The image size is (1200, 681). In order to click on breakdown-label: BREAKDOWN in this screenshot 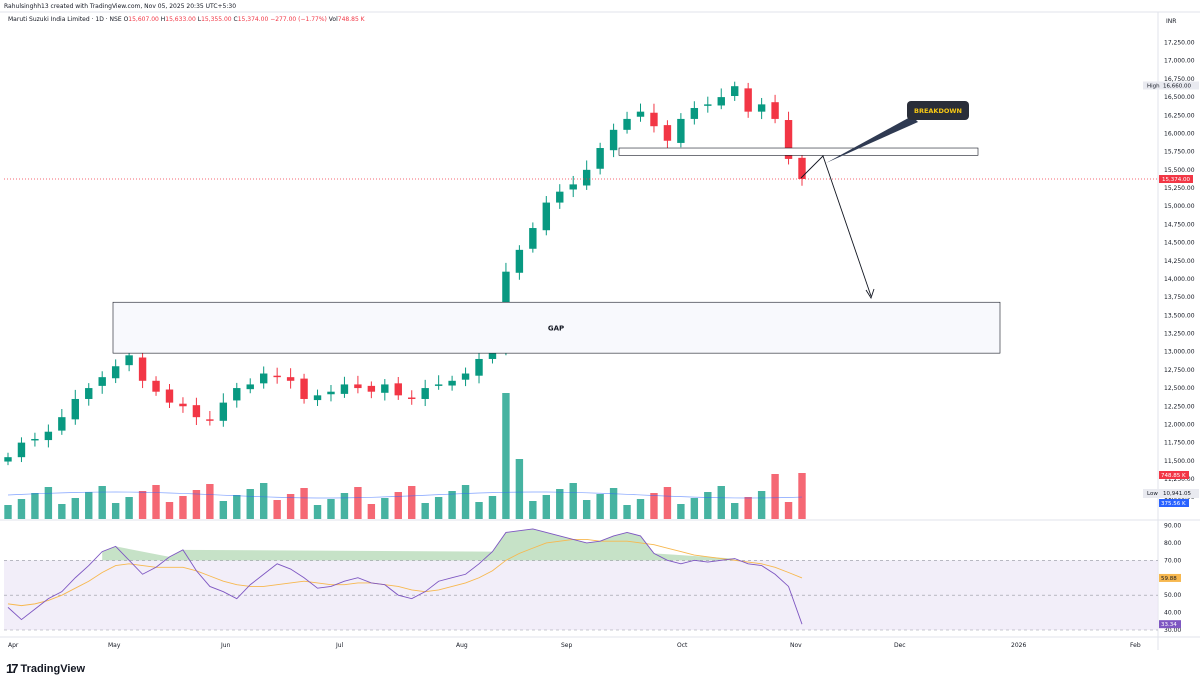, I will do `click(938, 111)`.